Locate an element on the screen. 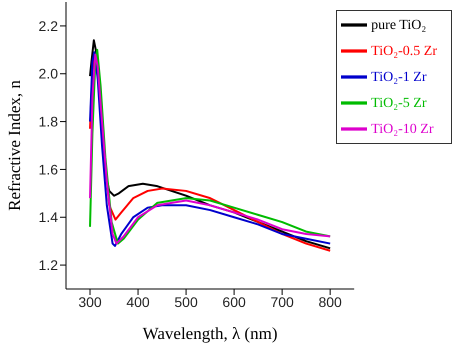 This screenshot has height=347, width=474. x-tick-label: 700 is located at coordinates (282, 302).